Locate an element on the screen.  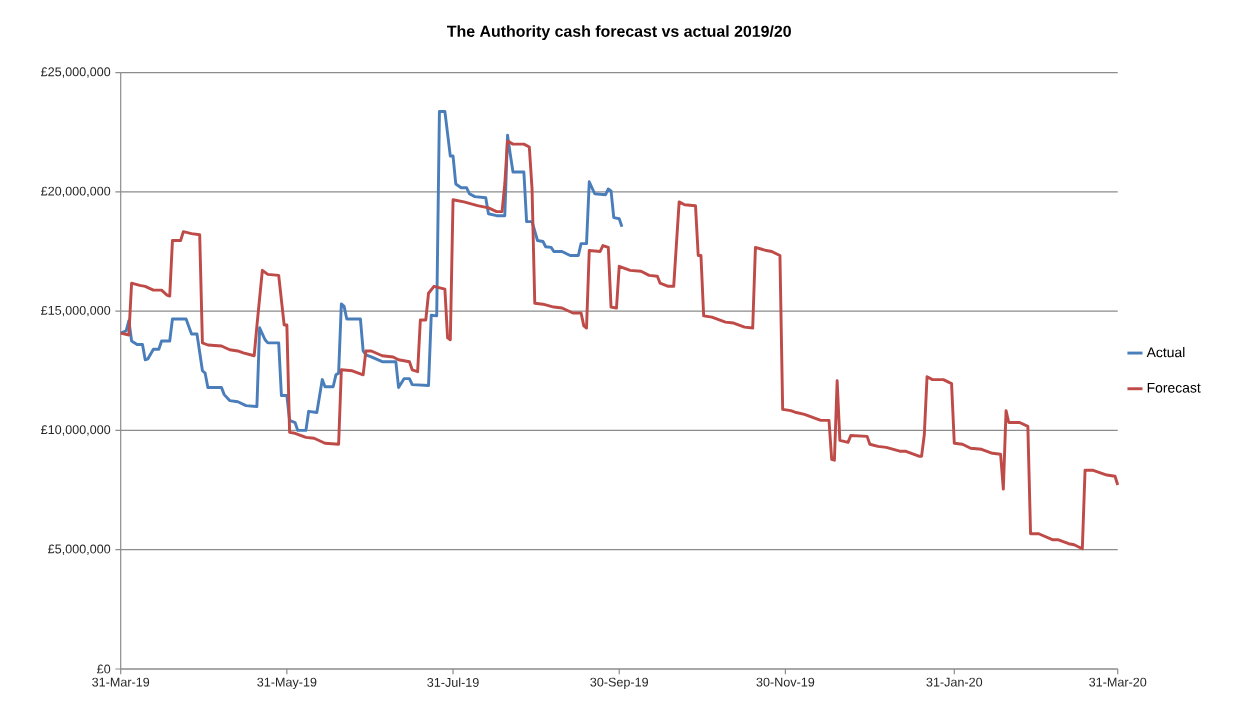
x-tick-label: 31-Jul-19 is located at coordinates (453, 682).